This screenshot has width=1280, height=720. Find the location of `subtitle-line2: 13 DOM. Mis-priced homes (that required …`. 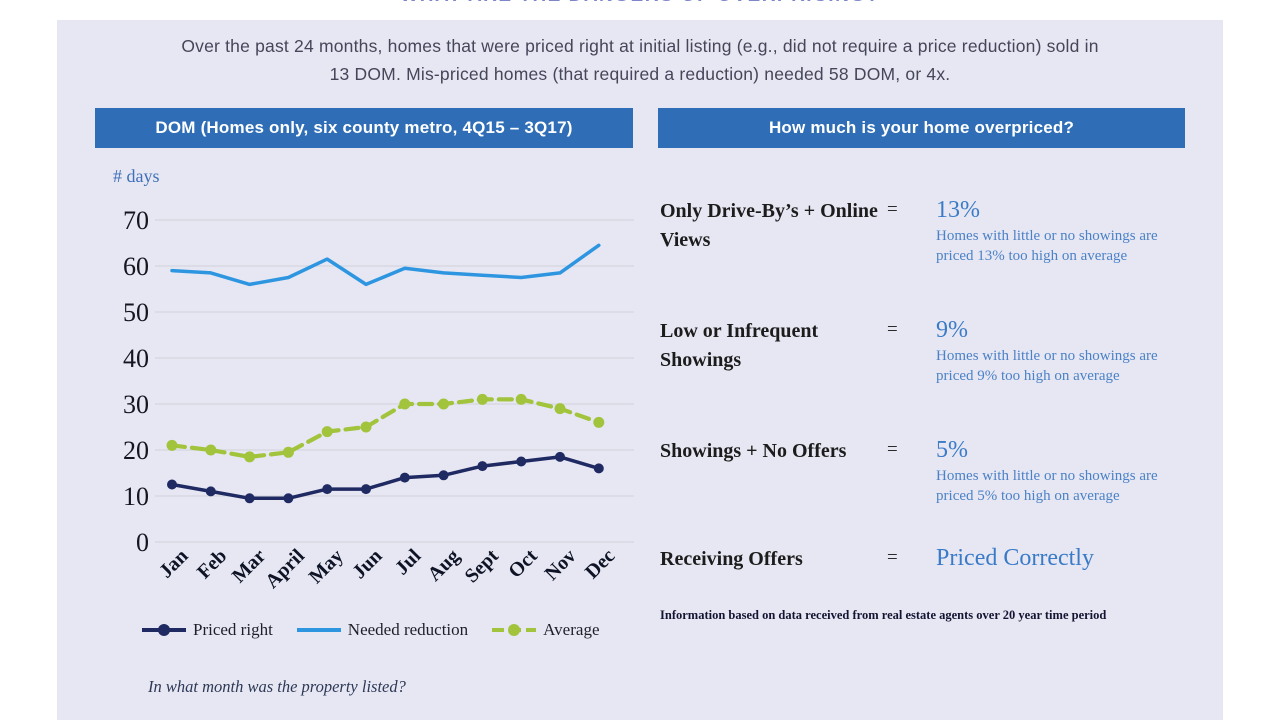

subtitle-line2: 13 DOM. Mis-priced homes (that required … is located at coordinates (640, 74).